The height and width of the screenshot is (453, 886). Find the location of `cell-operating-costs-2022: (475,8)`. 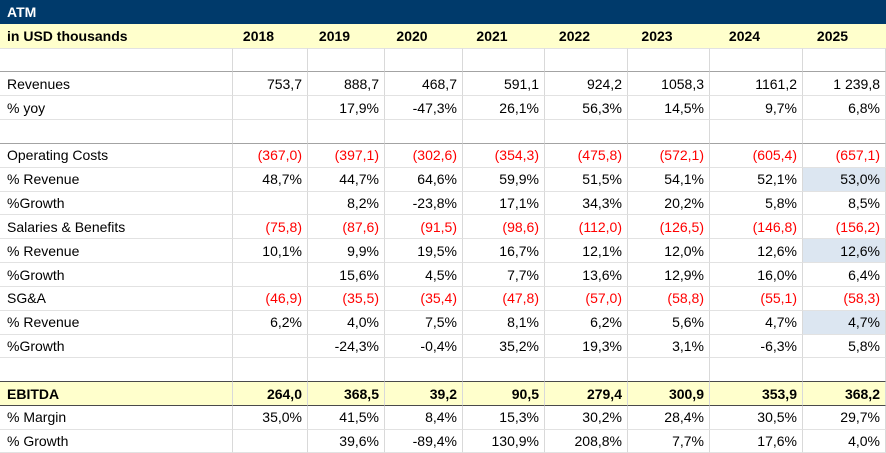

cell-operating-costs-2022: (475,8) is located at coordinates (586, 154).